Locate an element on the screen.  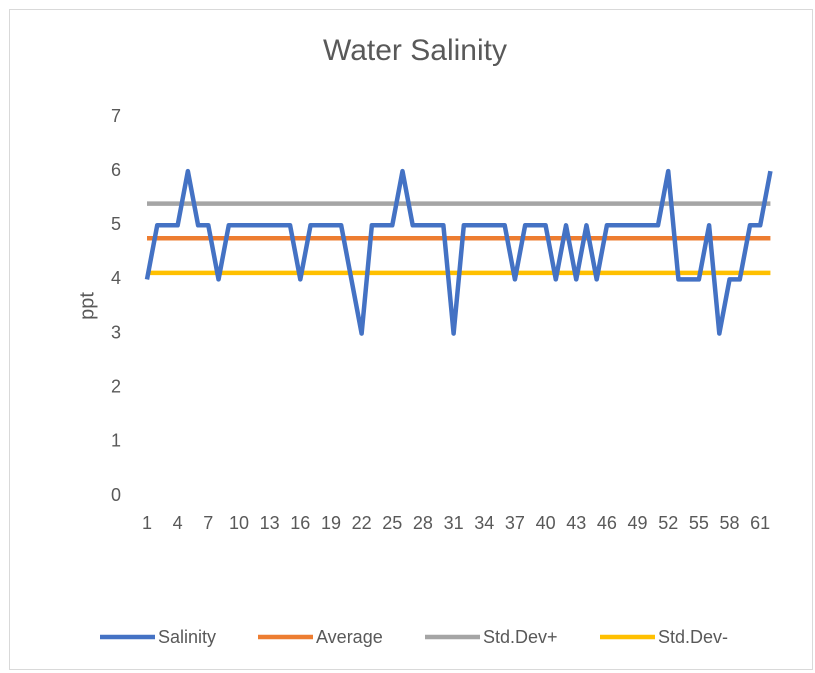
x-tick-label: 52 is located at coordinates (668, 523).